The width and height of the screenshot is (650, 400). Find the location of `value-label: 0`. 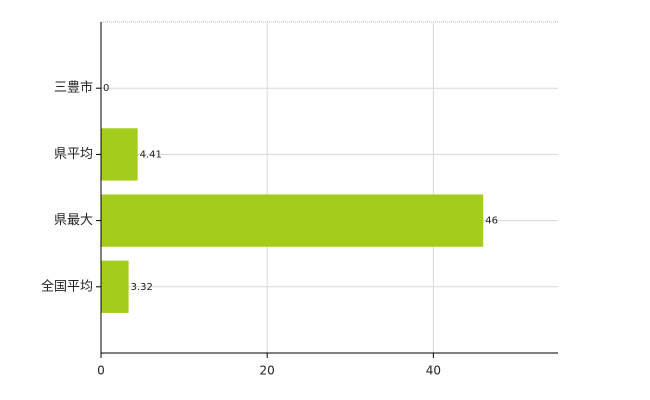

value-label: 0 is located at coordinates (106, 88).